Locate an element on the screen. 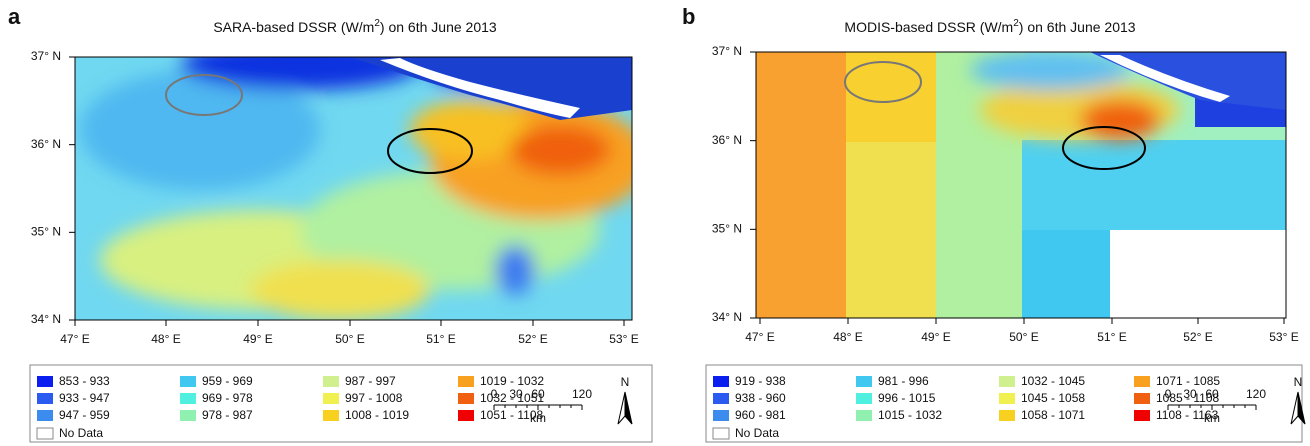  legend-label: 1108 - 1163 is located at coordinates (1187, 415).